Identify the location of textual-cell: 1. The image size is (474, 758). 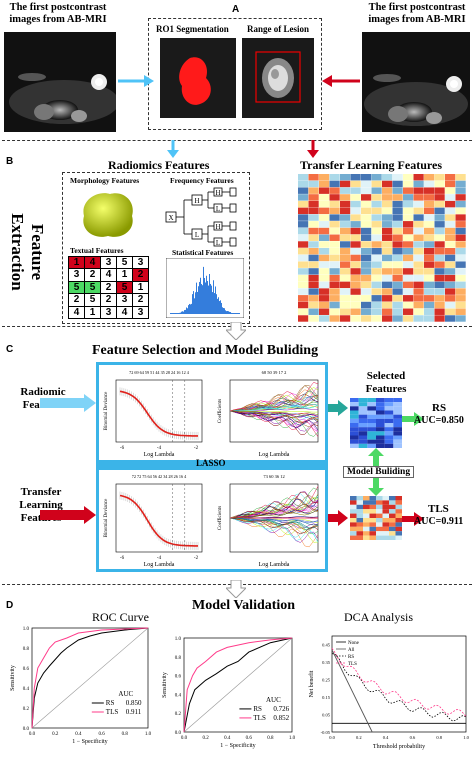
(92, 312).